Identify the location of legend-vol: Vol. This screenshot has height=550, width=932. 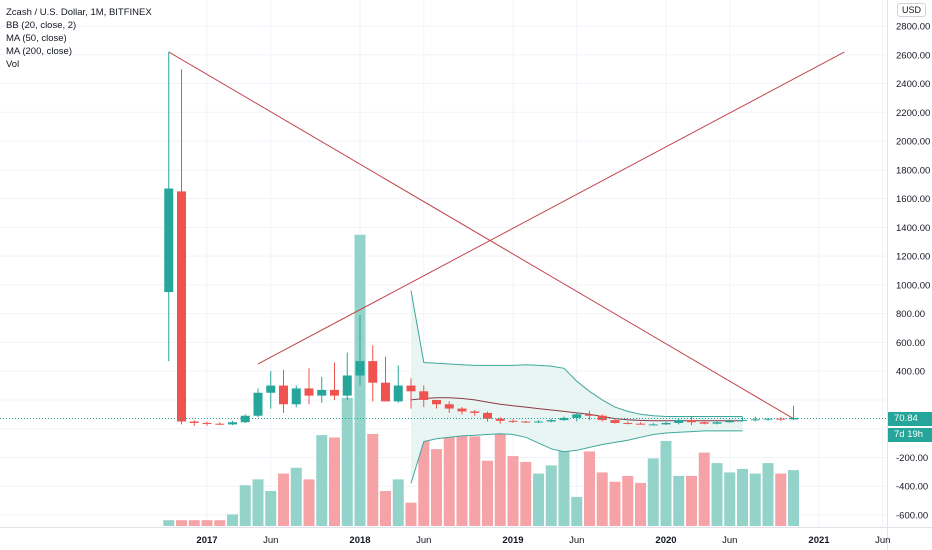
(13, 64).